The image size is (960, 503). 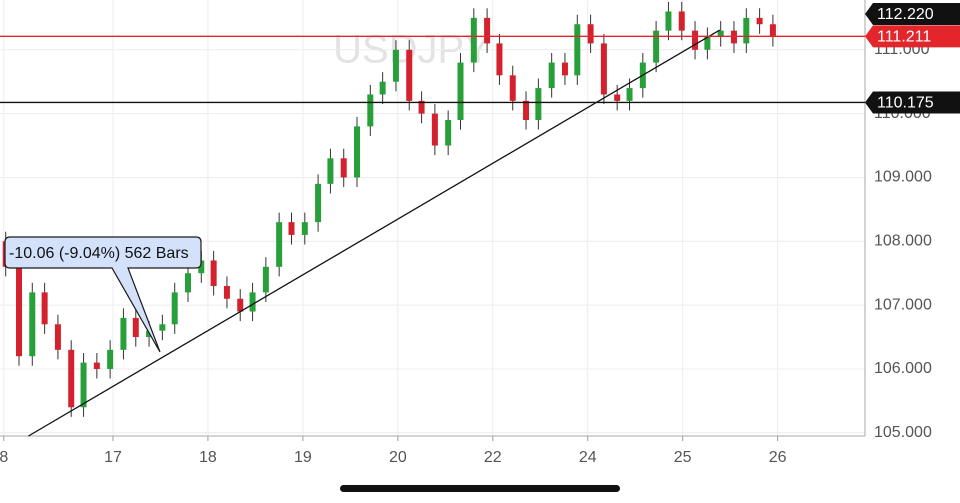 I want to click on x-tick-label: 20, so click(x=398, y=457).